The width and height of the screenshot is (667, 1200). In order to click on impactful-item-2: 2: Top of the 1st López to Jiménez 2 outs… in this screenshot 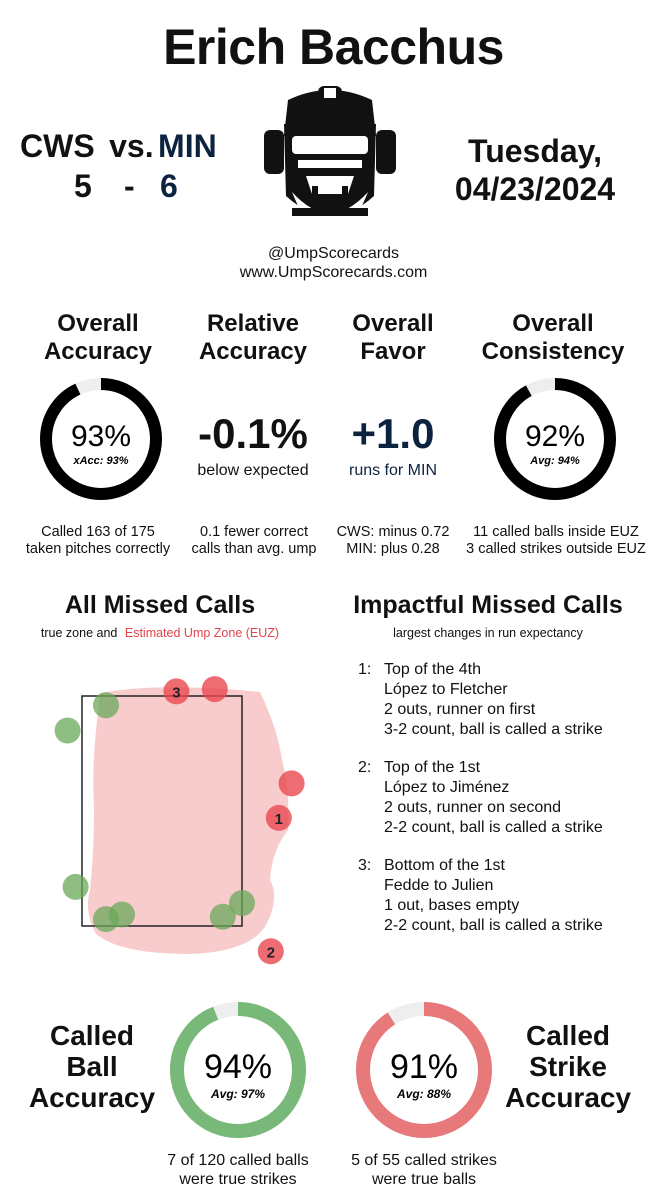, I will do `click(480, 797)`.